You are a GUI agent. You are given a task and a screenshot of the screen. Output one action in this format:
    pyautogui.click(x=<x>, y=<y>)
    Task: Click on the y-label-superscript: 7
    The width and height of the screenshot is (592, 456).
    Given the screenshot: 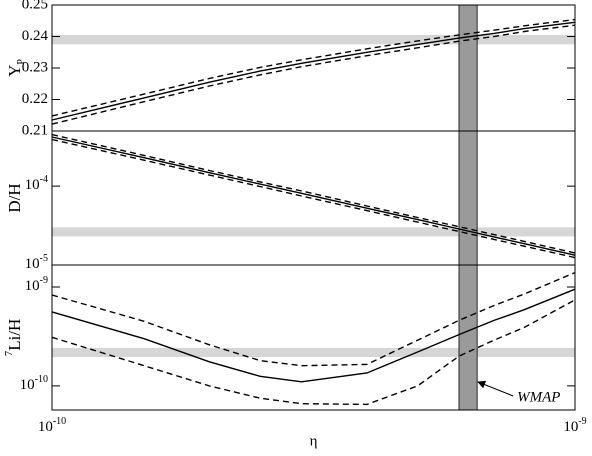 What is the action you would take?
    pyautogui.click(x=9, y=353)
    